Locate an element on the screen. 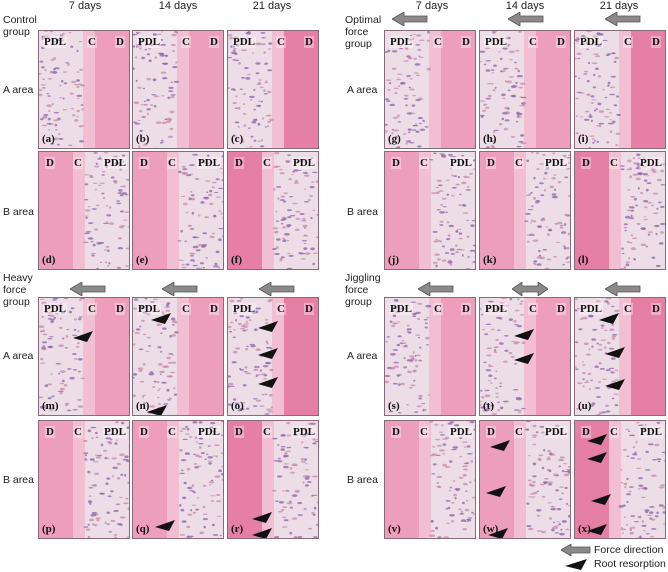 The height and width of the screenshot is (572, 668). histology-panel: D C PDL (k) is located at coordinates (525, 210).